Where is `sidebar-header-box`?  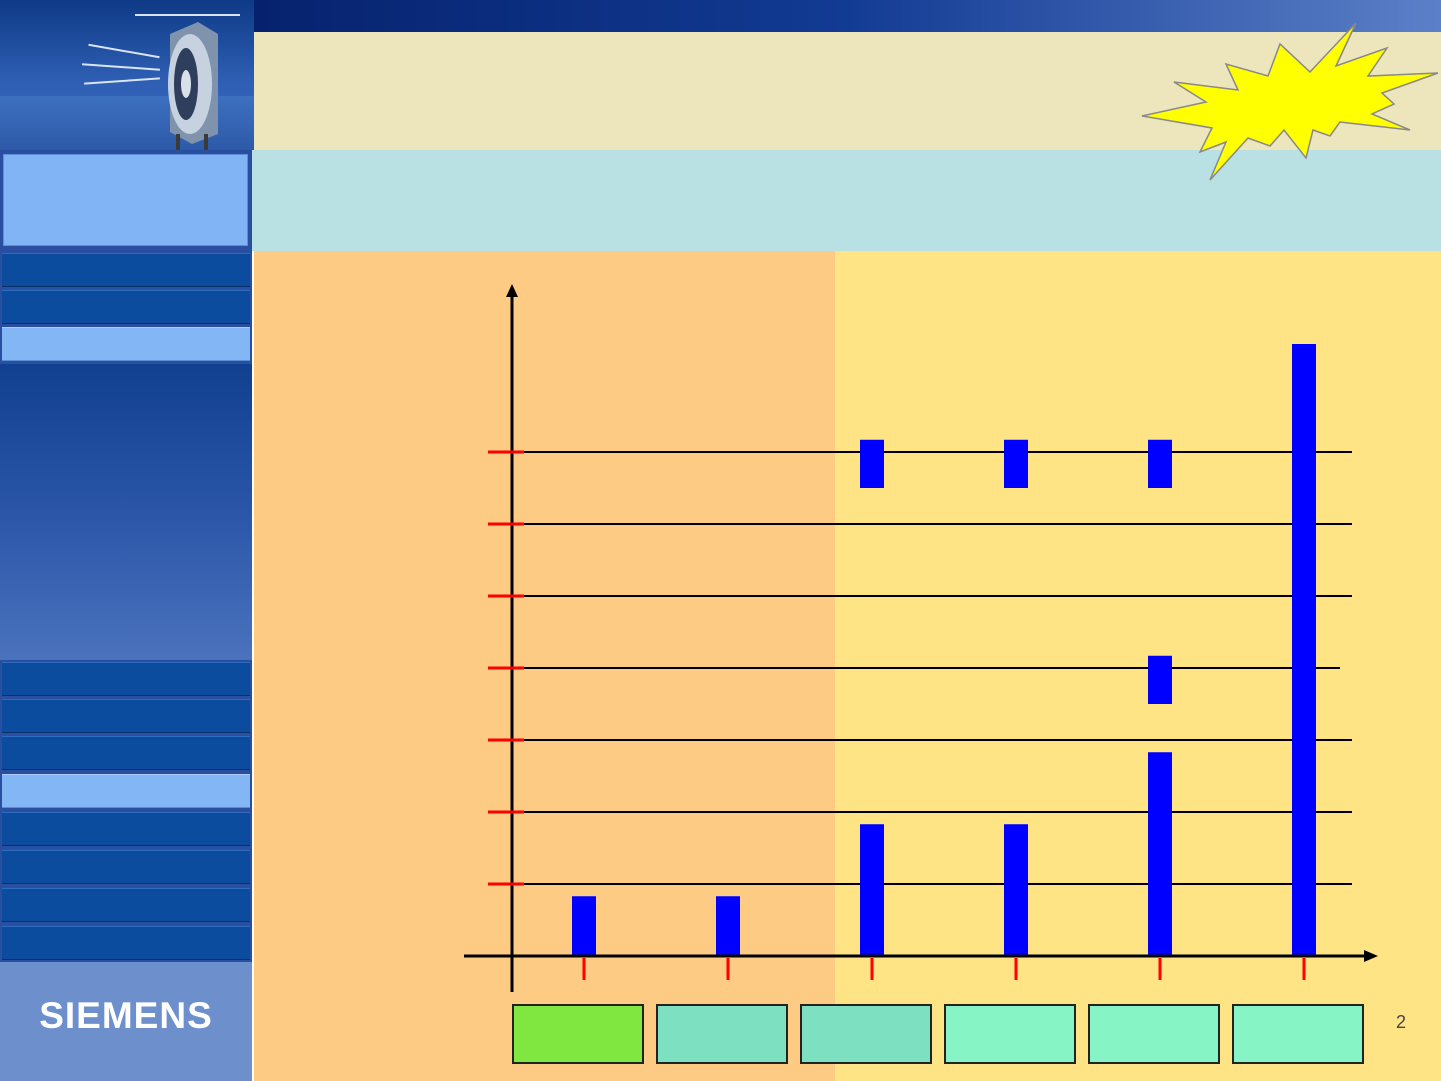
sidebar-header-box is located at coordinates (125, 200).